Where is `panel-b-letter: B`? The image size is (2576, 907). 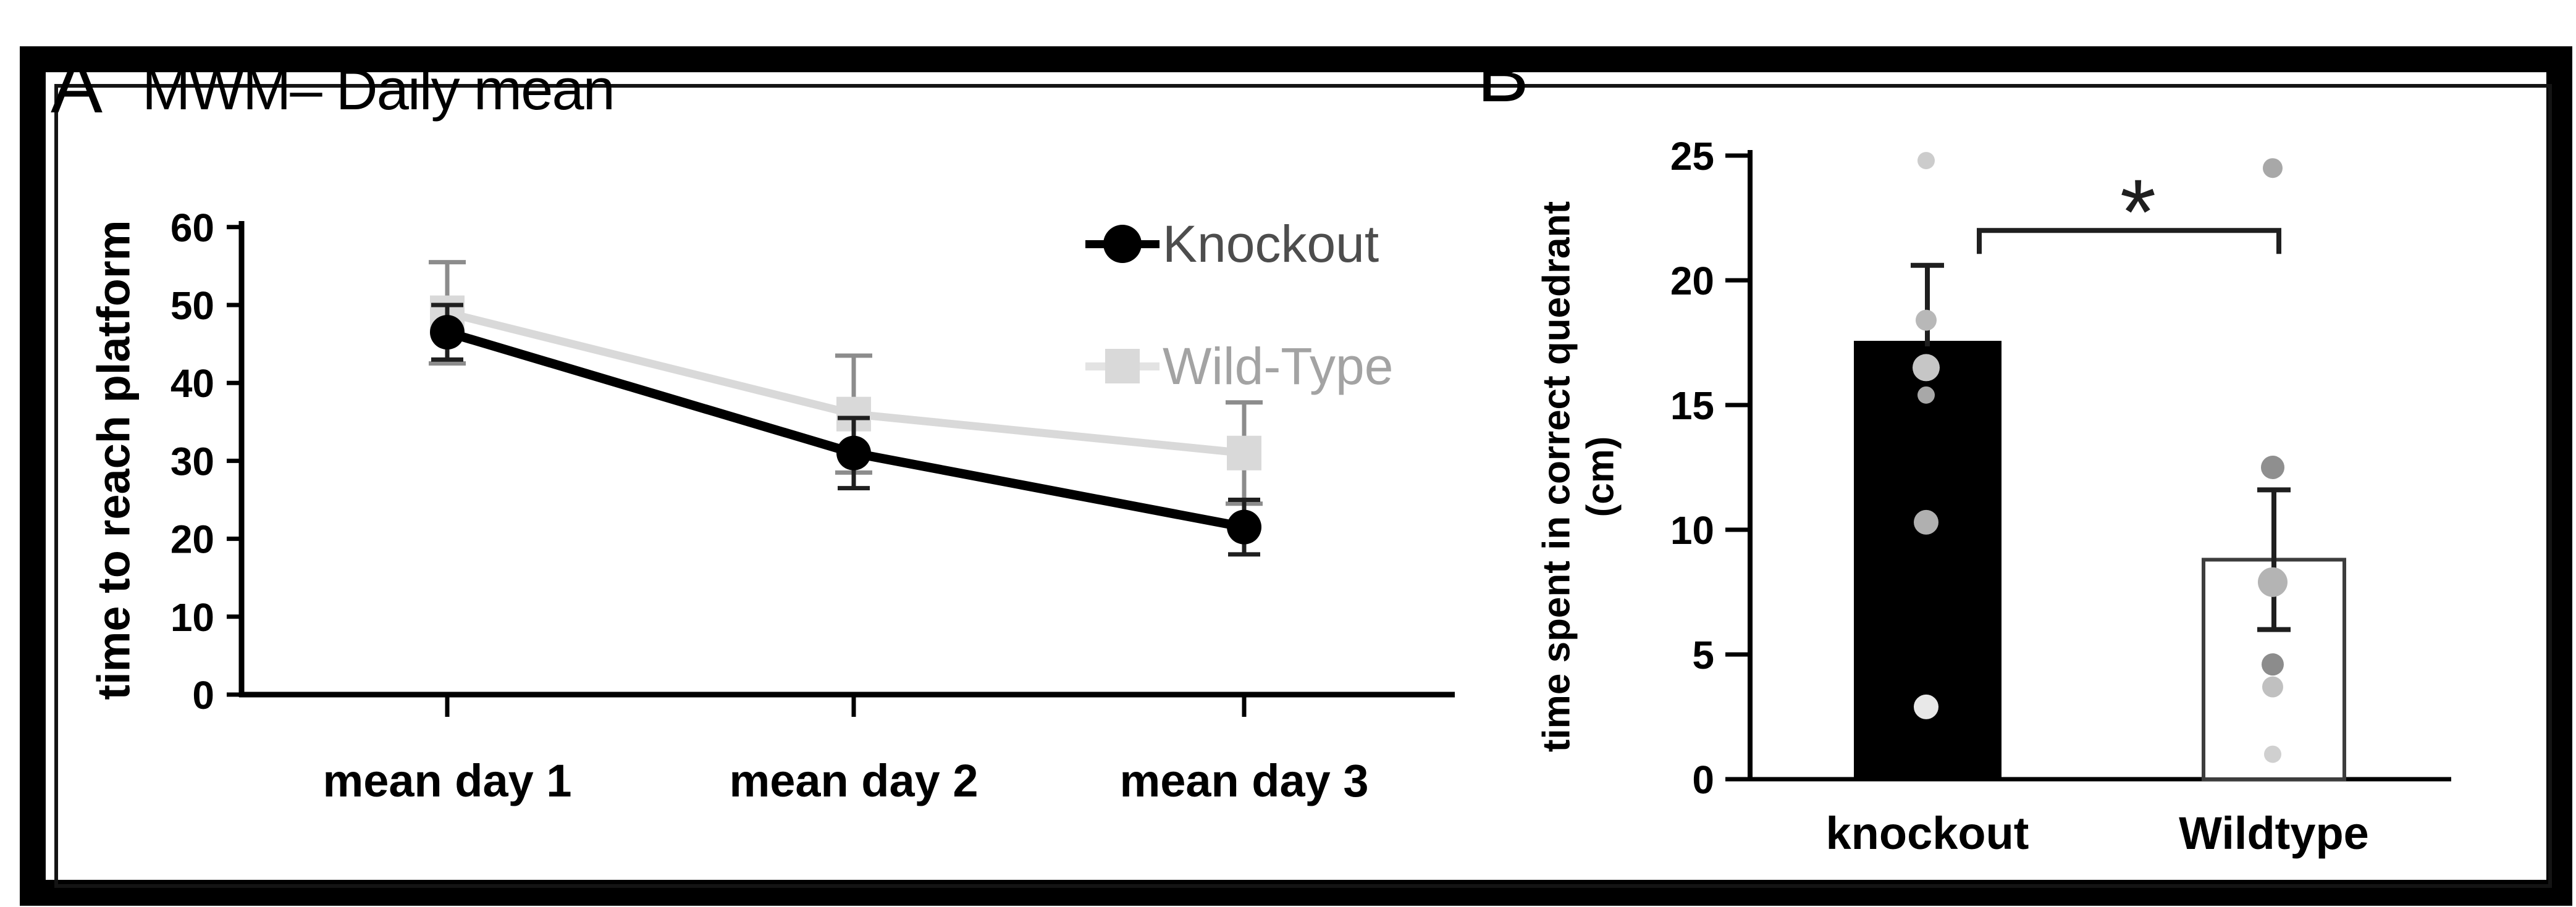
panel-b-letter: B is located at coordinates (1503, 74).